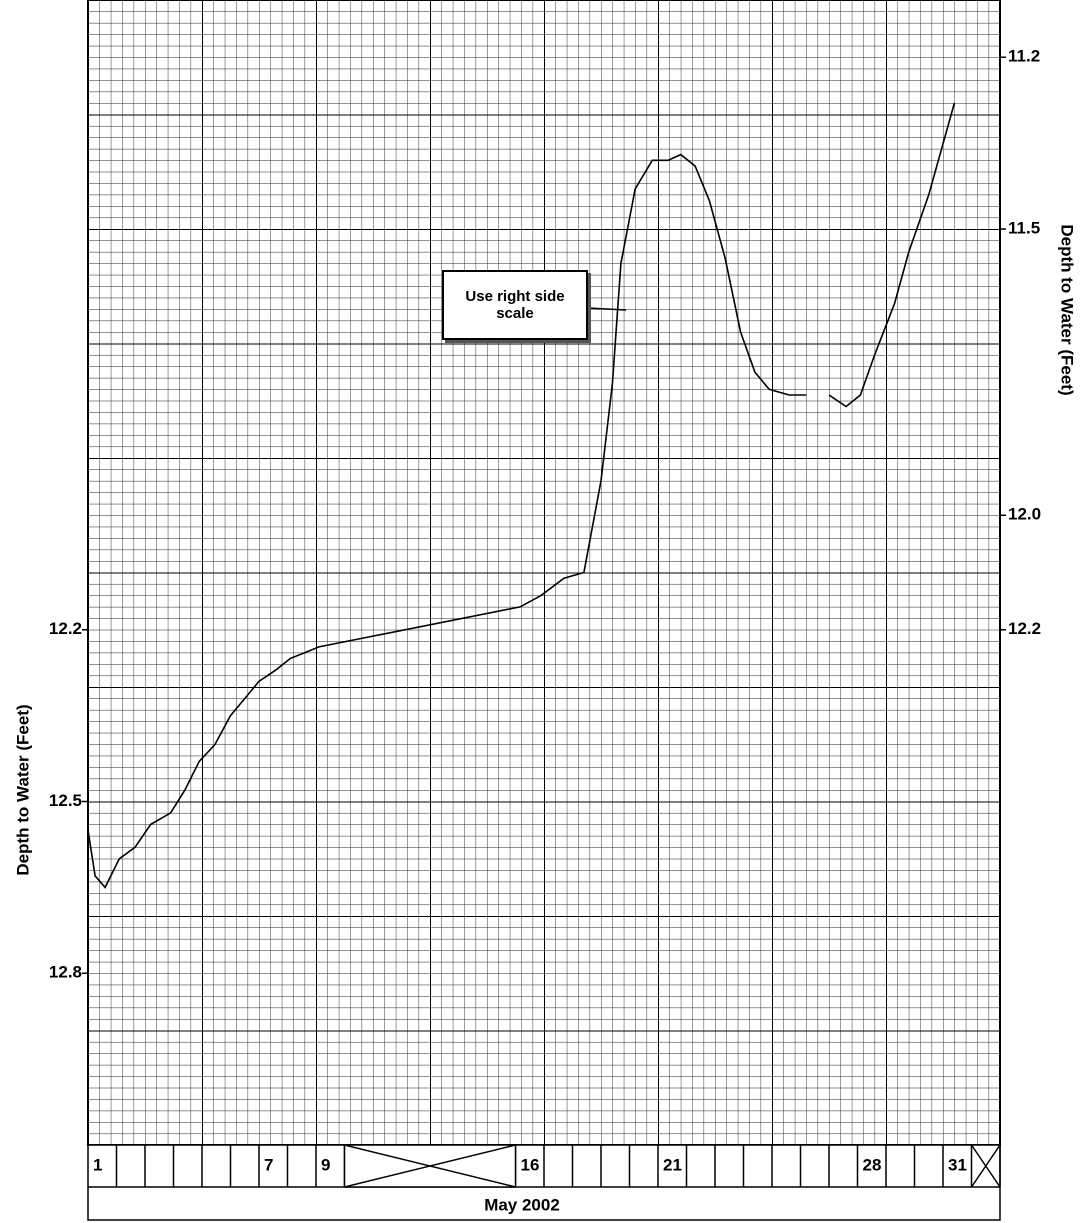 The image size is (1086, 1223). Describe the element at coordinates (268, 1164) in the screenshot. I see `x-tick-label: 7` at that location.